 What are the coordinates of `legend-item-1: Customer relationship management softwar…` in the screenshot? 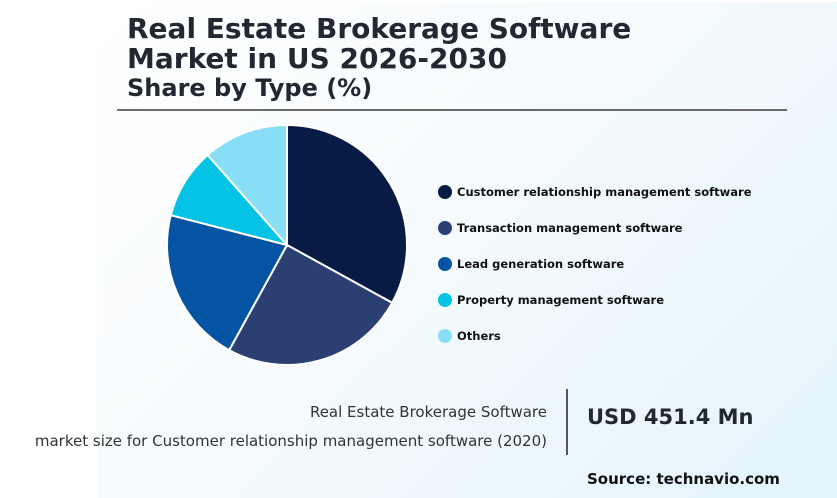 It's located at (595, 192).